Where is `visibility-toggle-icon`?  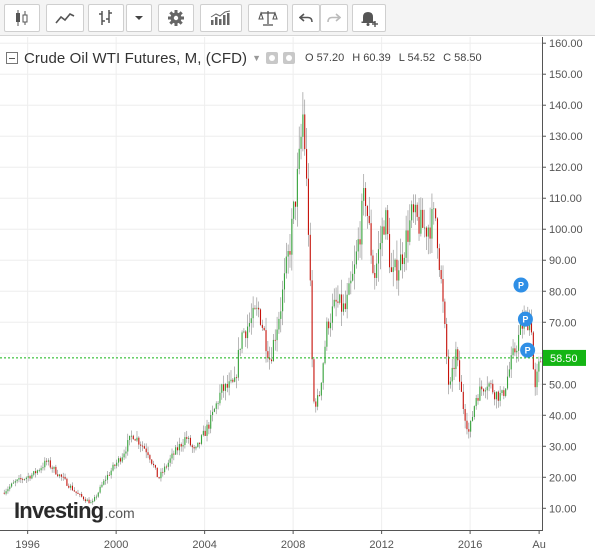
visibility-toggle-icon is located at coordinates (272, 58).